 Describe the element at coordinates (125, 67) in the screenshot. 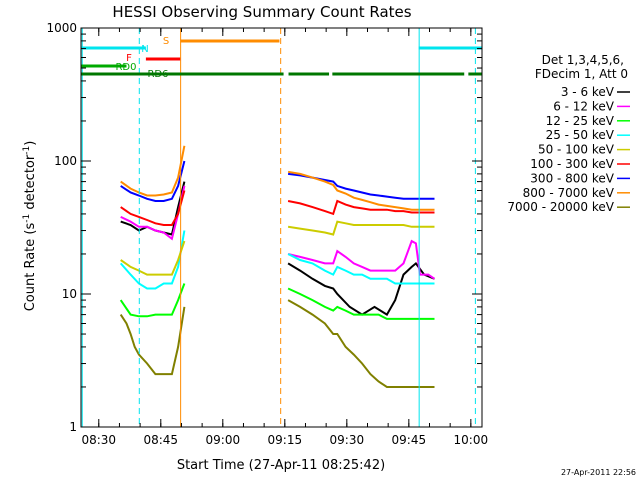

I see `flag-label: RD0` at that location.